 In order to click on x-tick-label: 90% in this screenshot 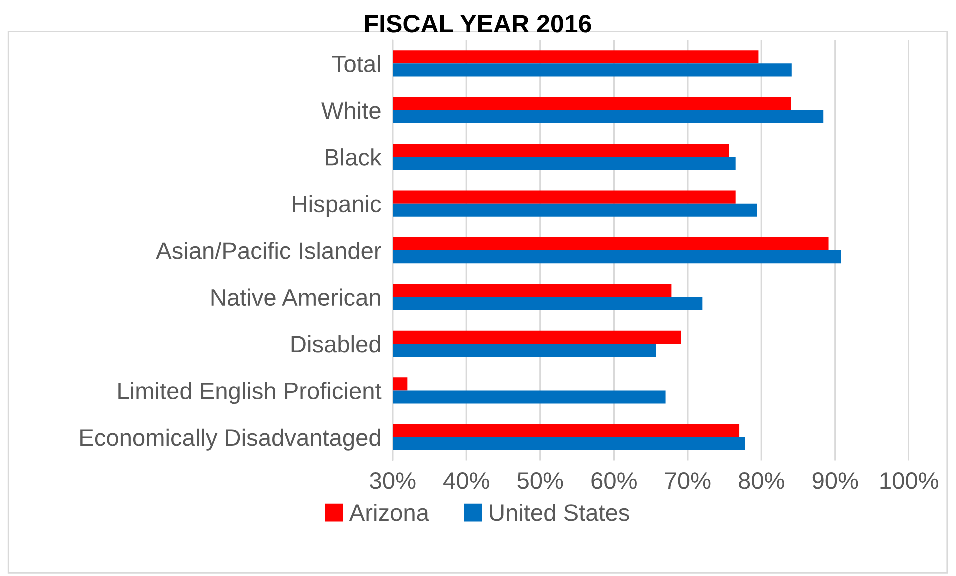, I will do `click(835, 481)`.